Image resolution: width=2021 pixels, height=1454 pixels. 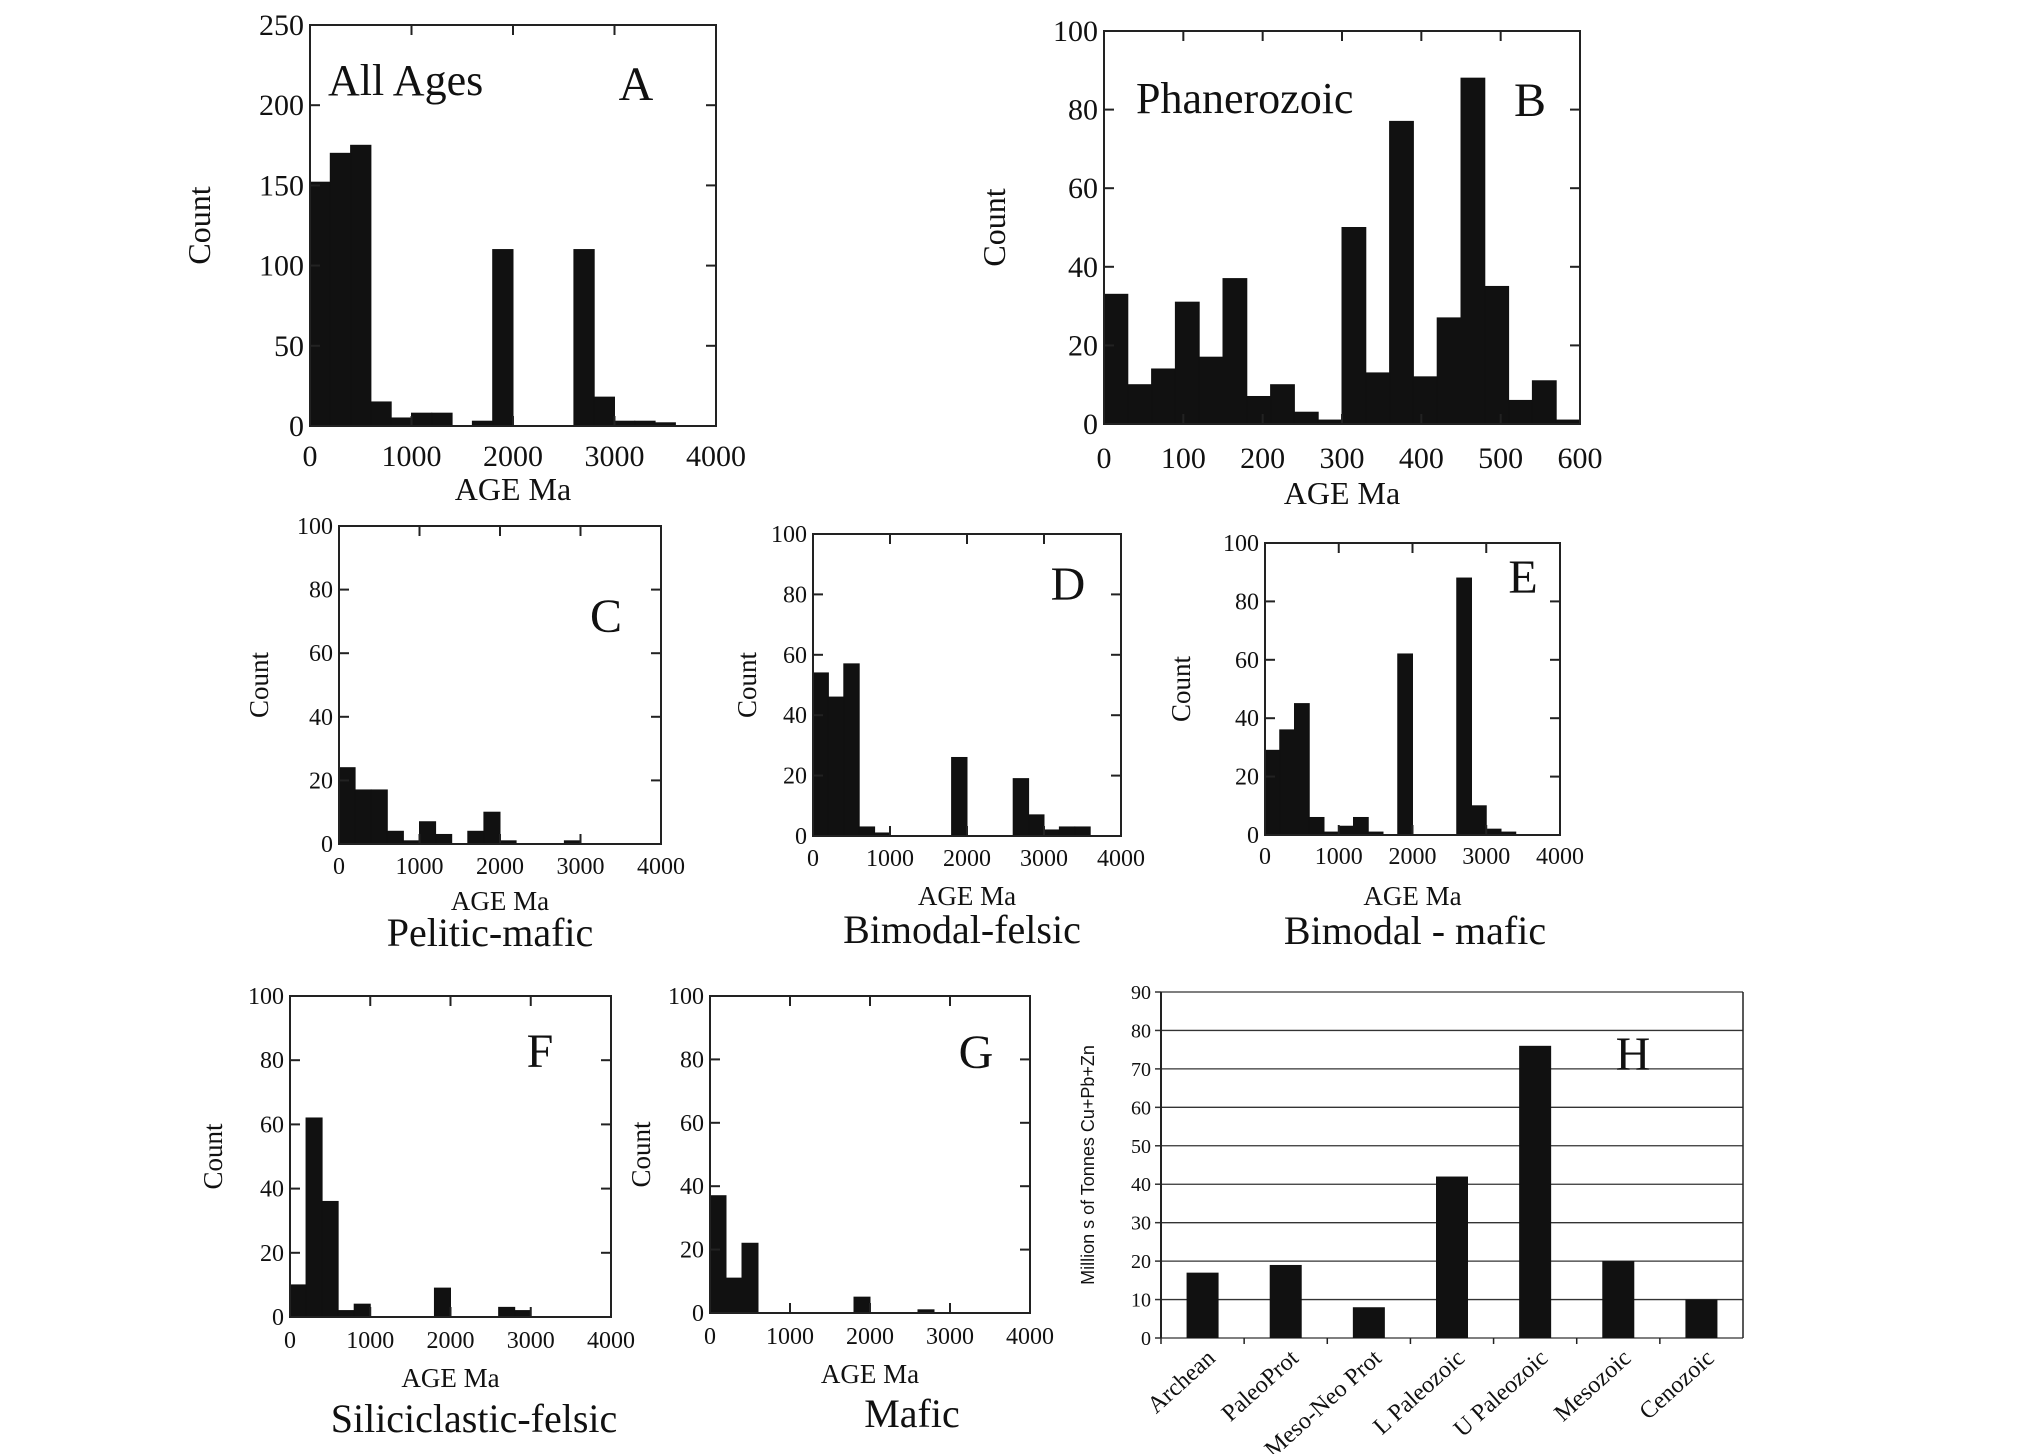 What do you see at coordinates (1500, 458) in the screenshot?
I see `x-tick-label: 500` at bounding box center [1500, 458].